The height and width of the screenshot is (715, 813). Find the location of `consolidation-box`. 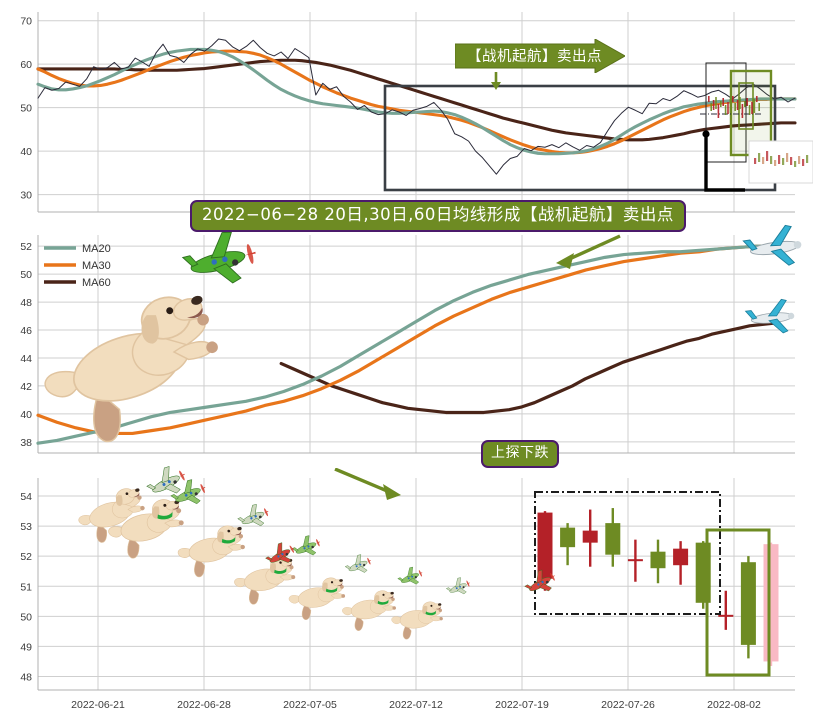

consolidation-box is located at coordinates (627, 553).